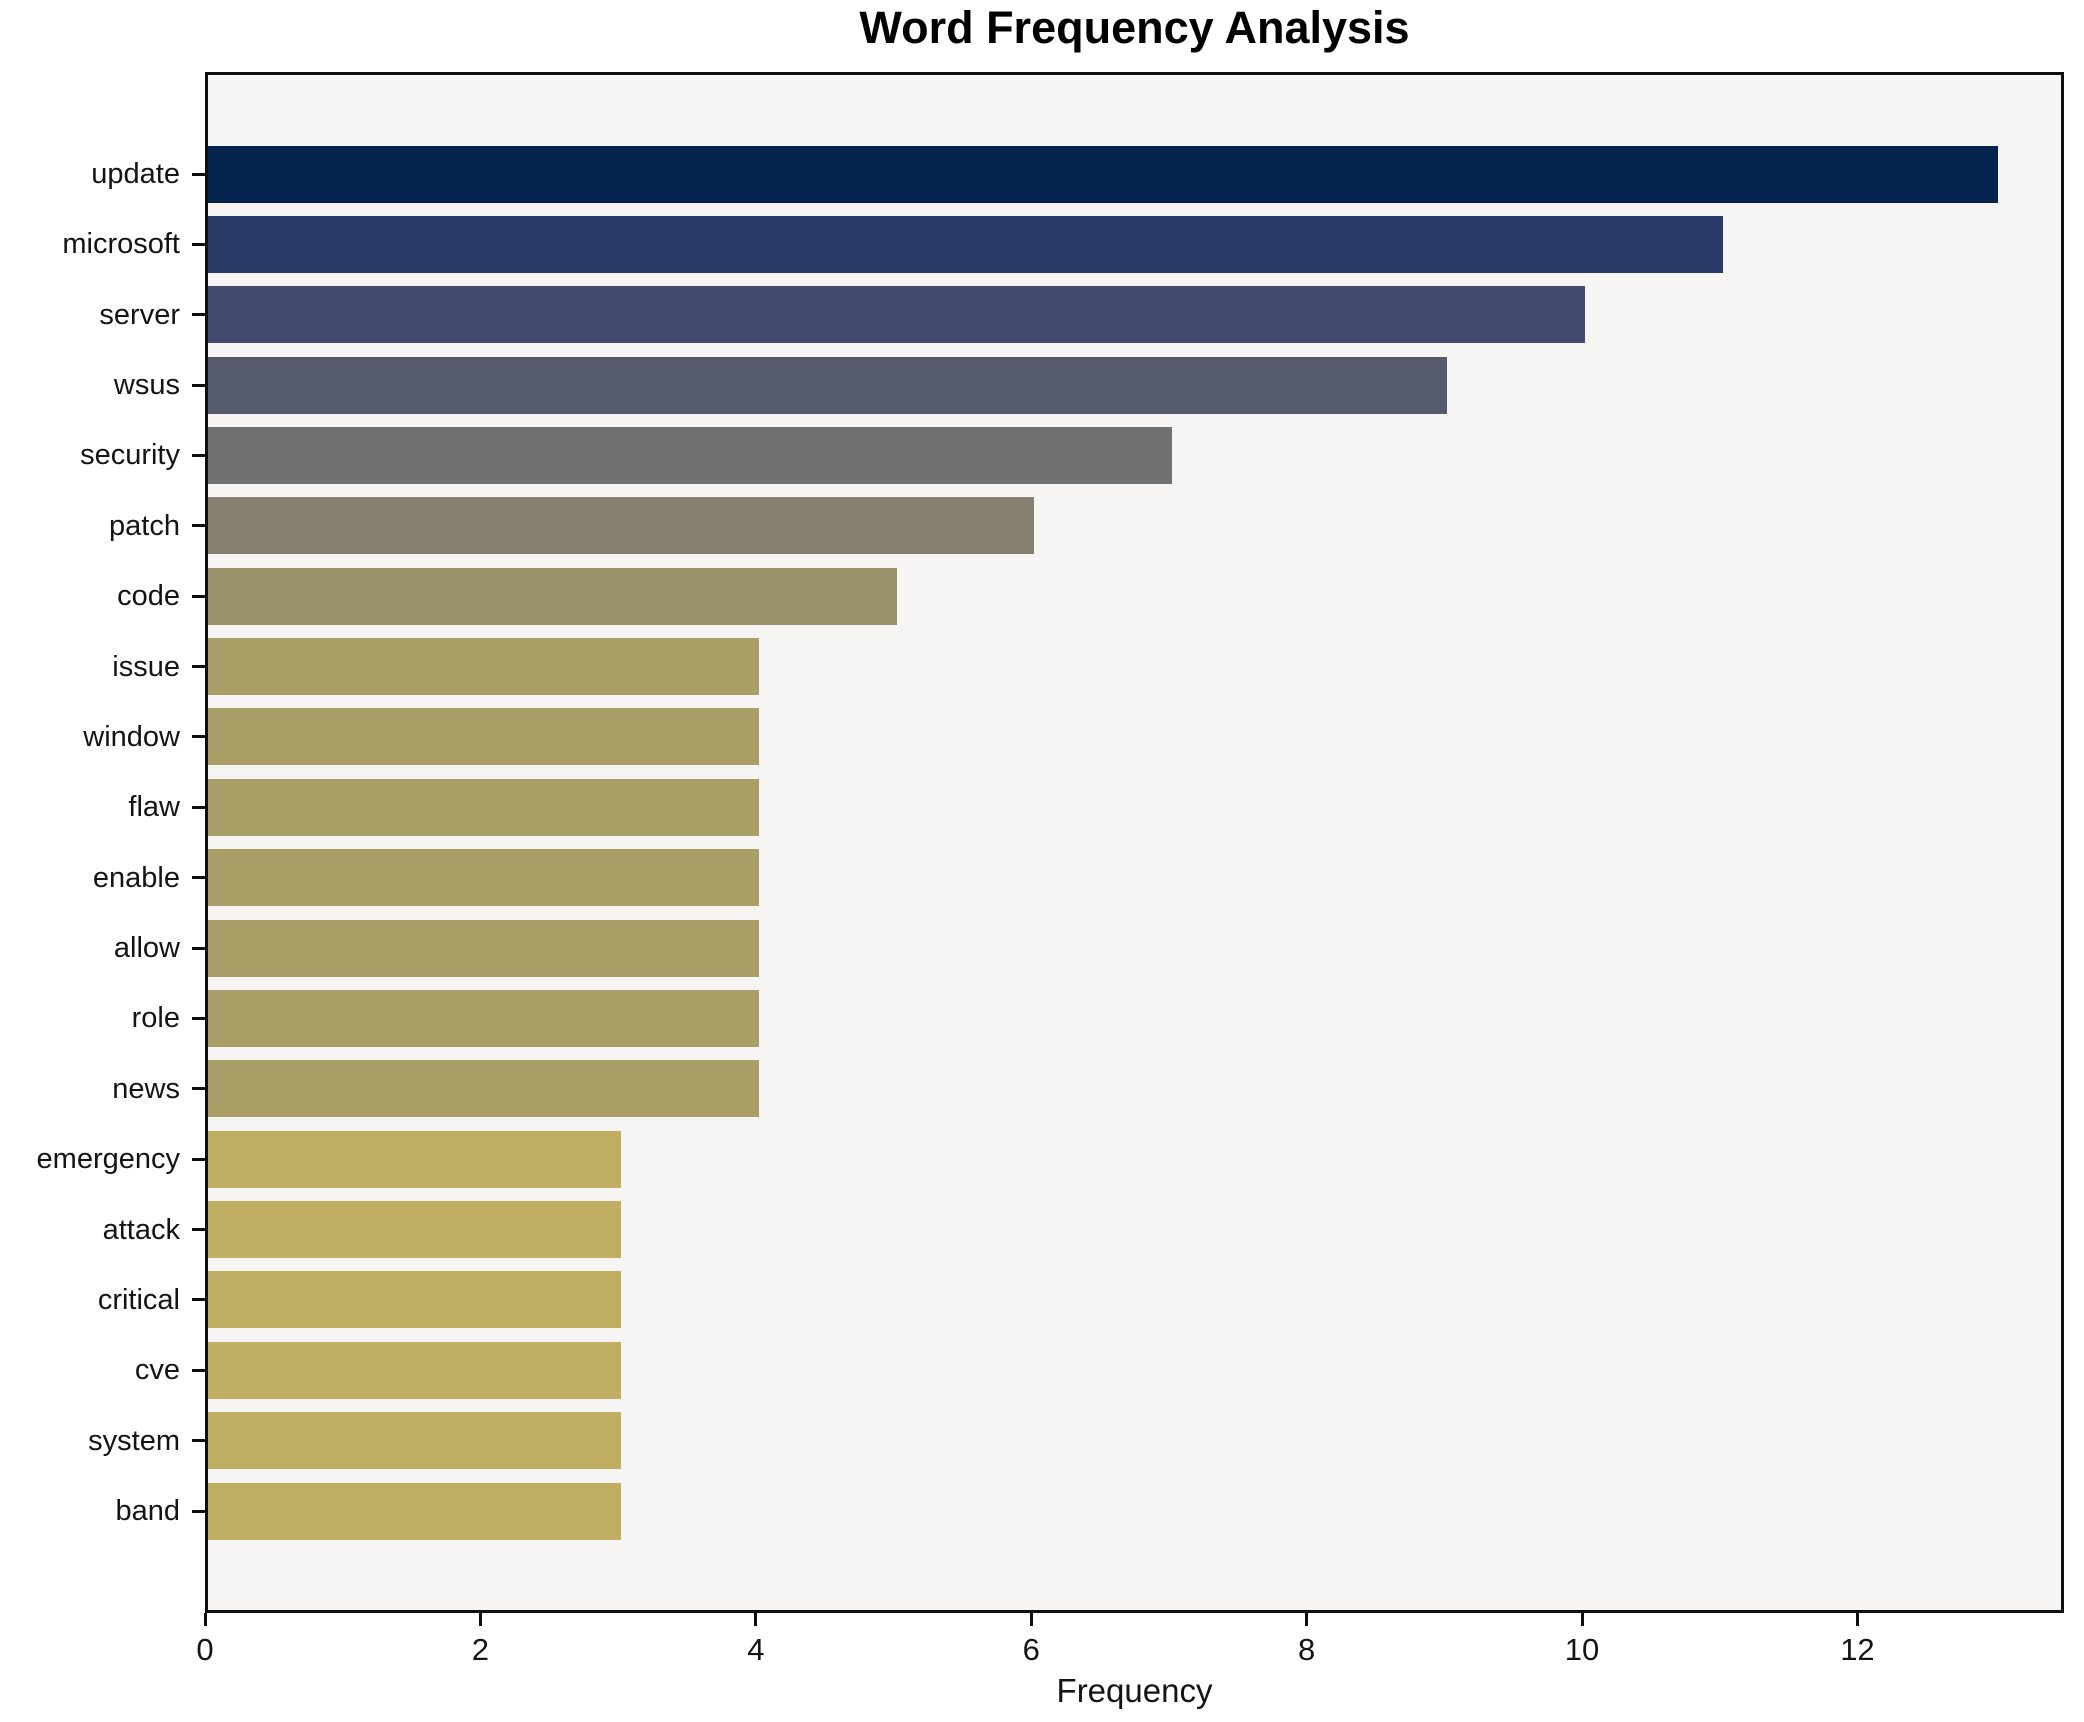 Image resolution: width=2084 pixels, height=1722 pixels. I want to click on bar-enable, so click(483, 878).